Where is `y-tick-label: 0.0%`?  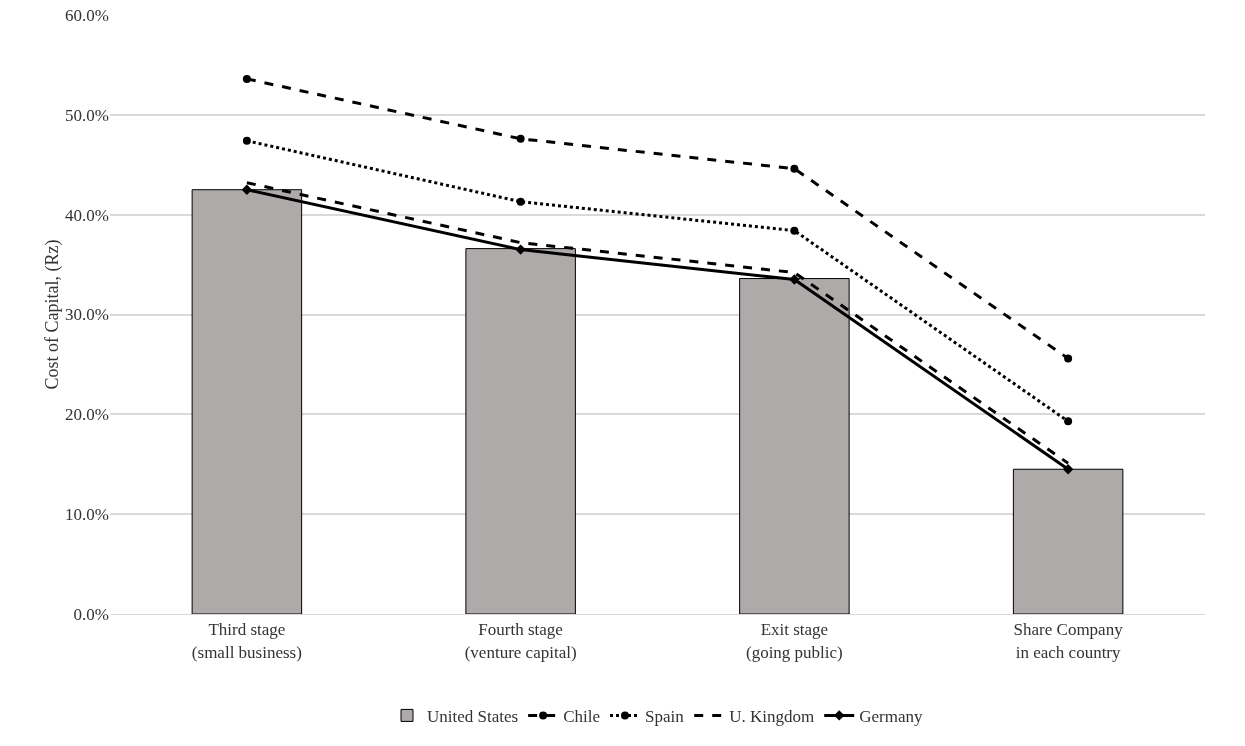 y-tick-label: 0.0% is located at coordinates (91, 614).